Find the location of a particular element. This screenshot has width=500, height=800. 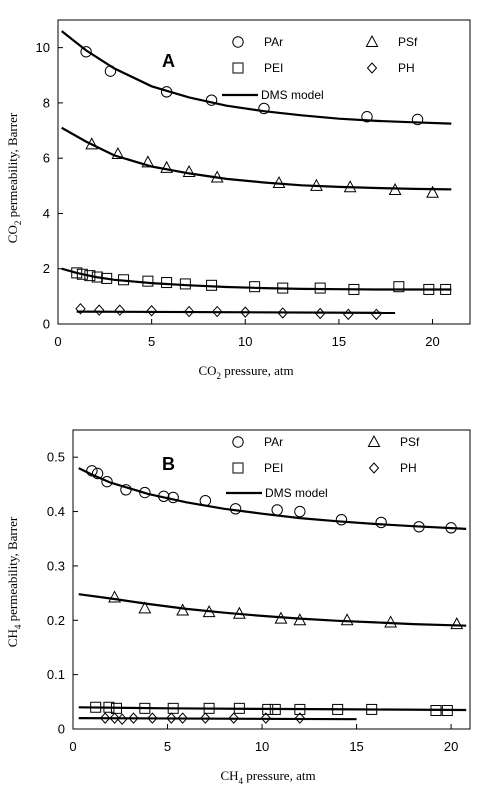

panel-a-x-tick-label: 15 is located at coordinates (339, 341).